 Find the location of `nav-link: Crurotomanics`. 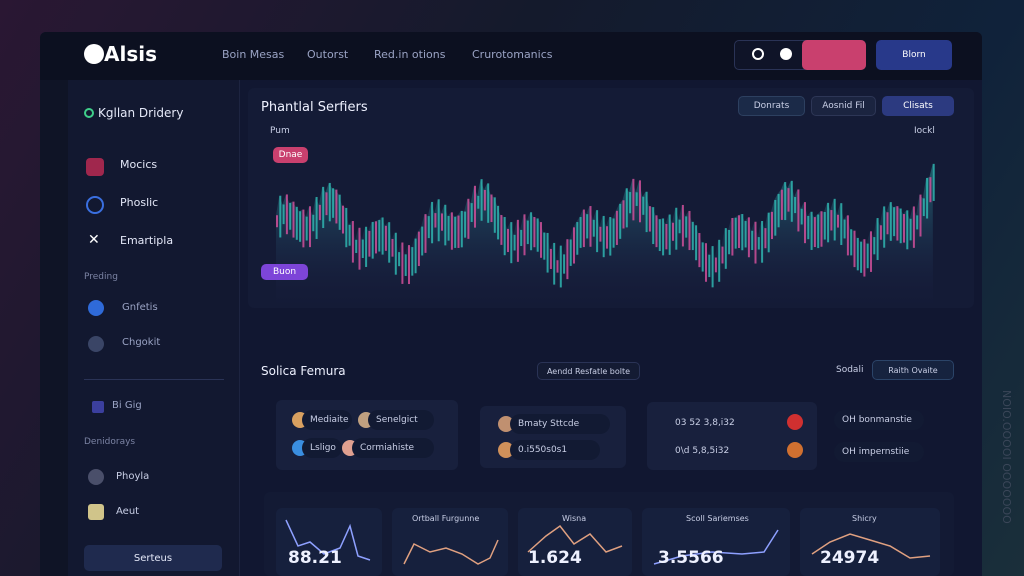

nav-link: Crurotomanics is located at coordinates (512, 54).